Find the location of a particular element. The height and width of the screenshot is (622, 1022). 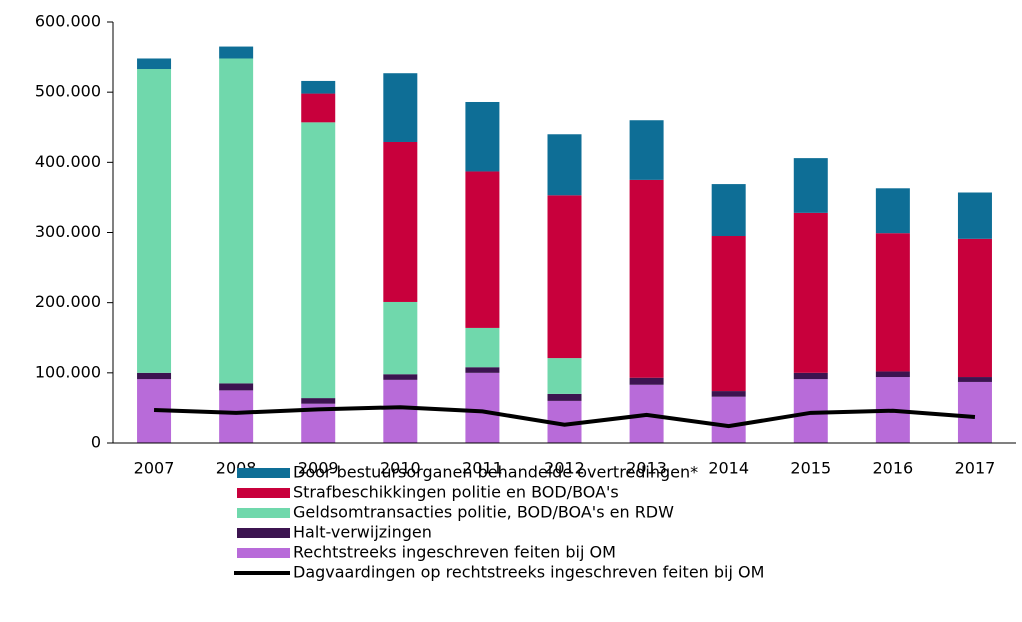

y-tick-label: 0 is located at coordinates (96, 442).